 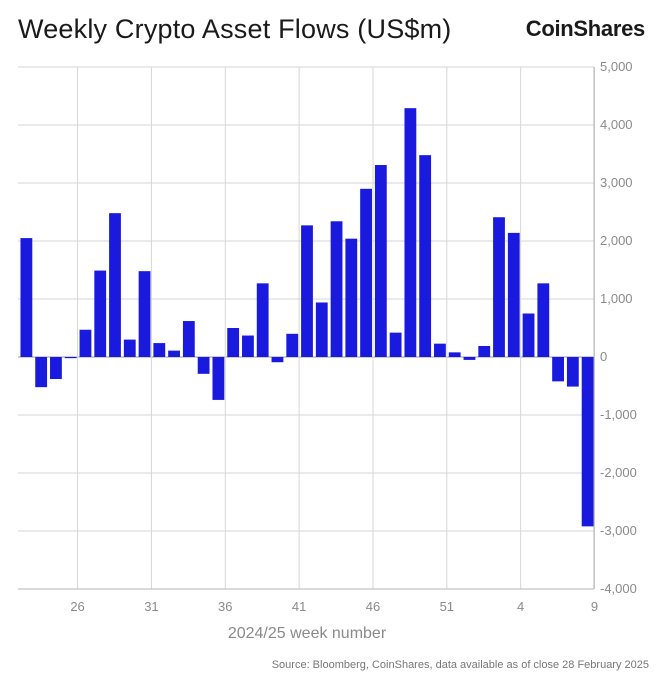 What do you see at coordinates (77, 606) in the screenshot?
I see `x-tick-label: 26` at bounding box center [77, 606].